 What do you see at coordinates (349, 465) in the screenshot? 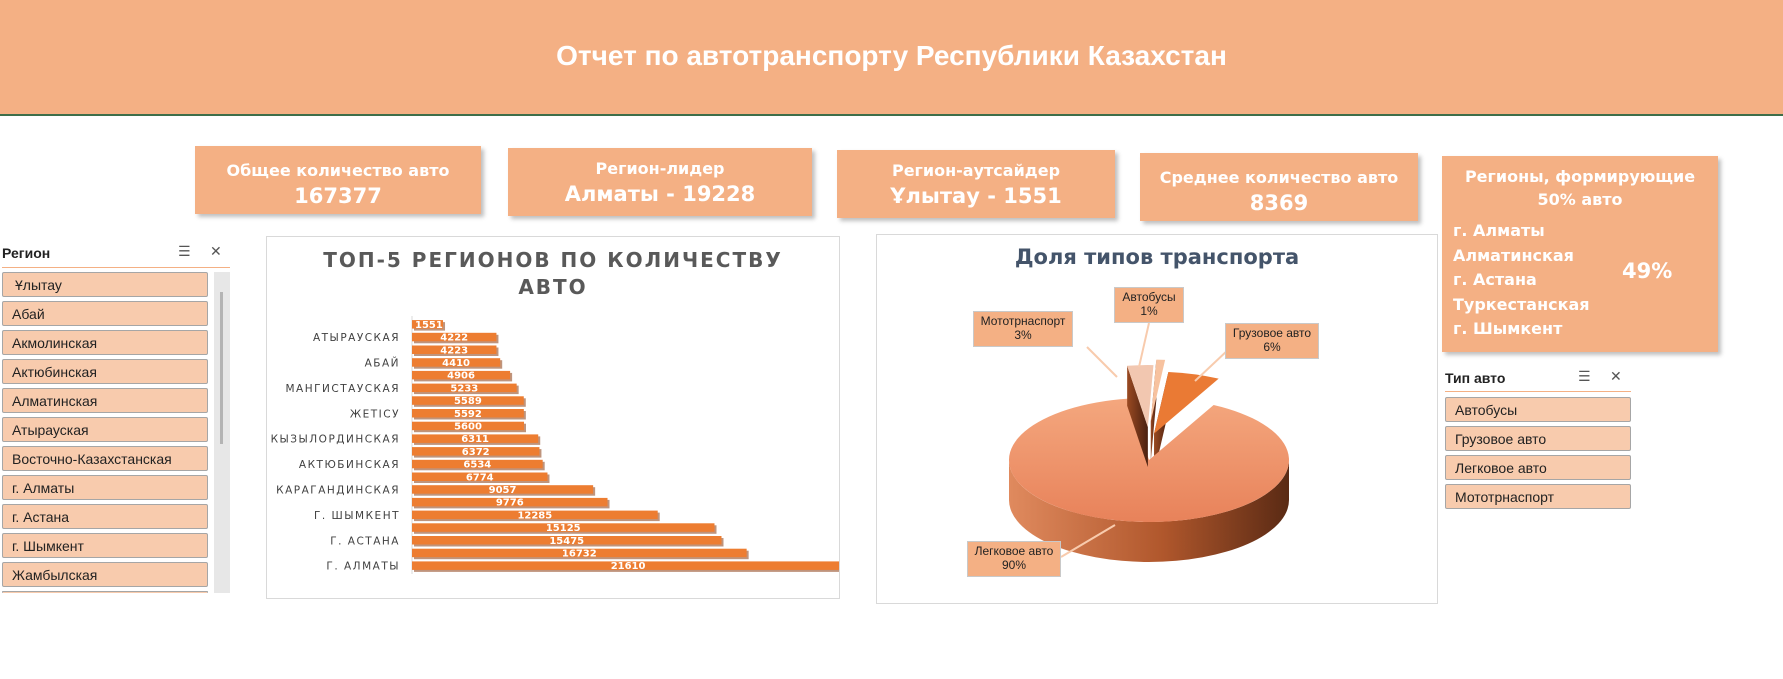
I see `category-tick-label: АКТЮБИНСКАЯ` at bounding box center [349, 465].